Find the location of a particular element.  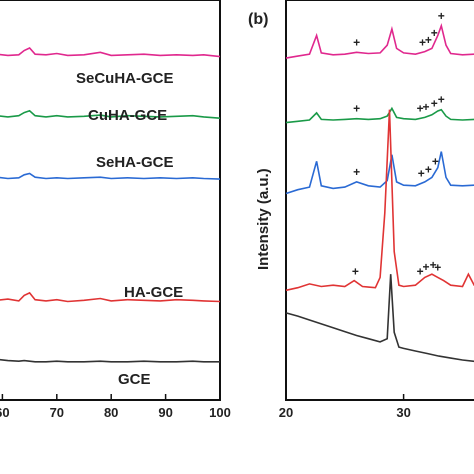

plus-marker-1-4: + is located at coordinates (441, 100).